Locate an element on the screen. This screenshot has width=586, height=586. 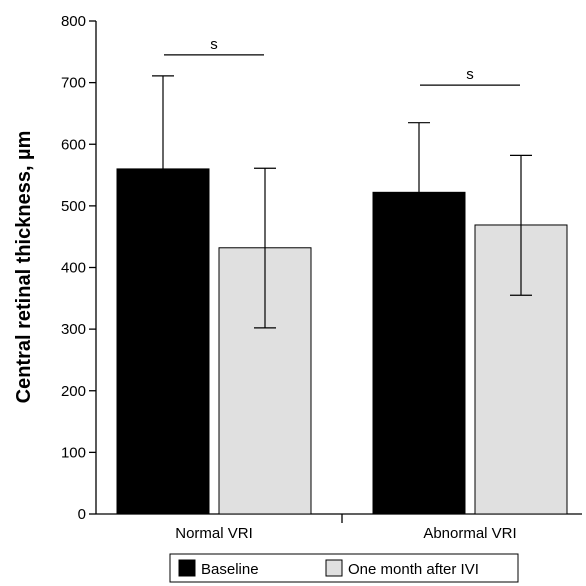
legend-label: One month after IVI is located at coordinates (413, 569).